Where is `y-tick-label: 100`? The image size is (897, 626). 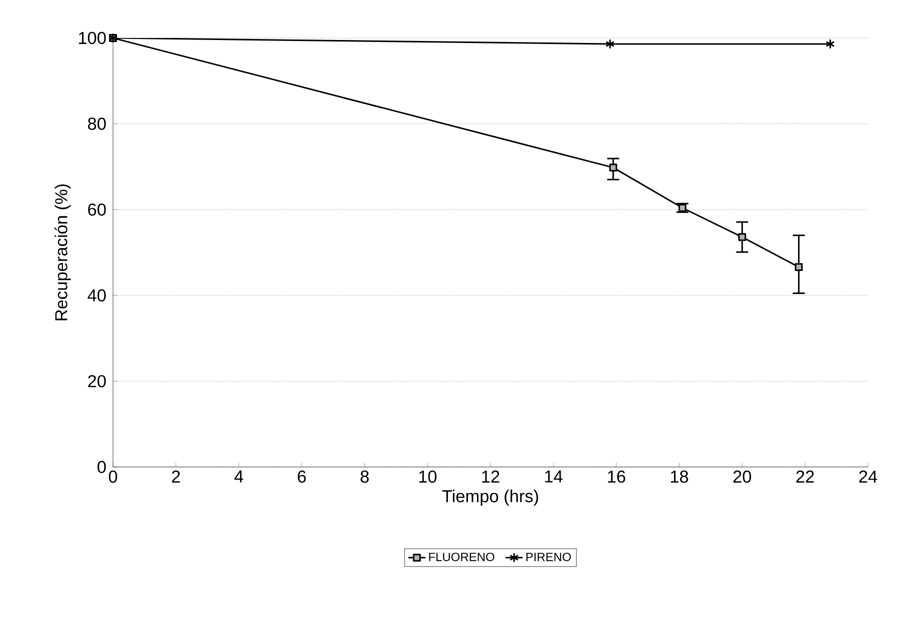 y-tick-label: 100 is located at coordinates (92, 38).